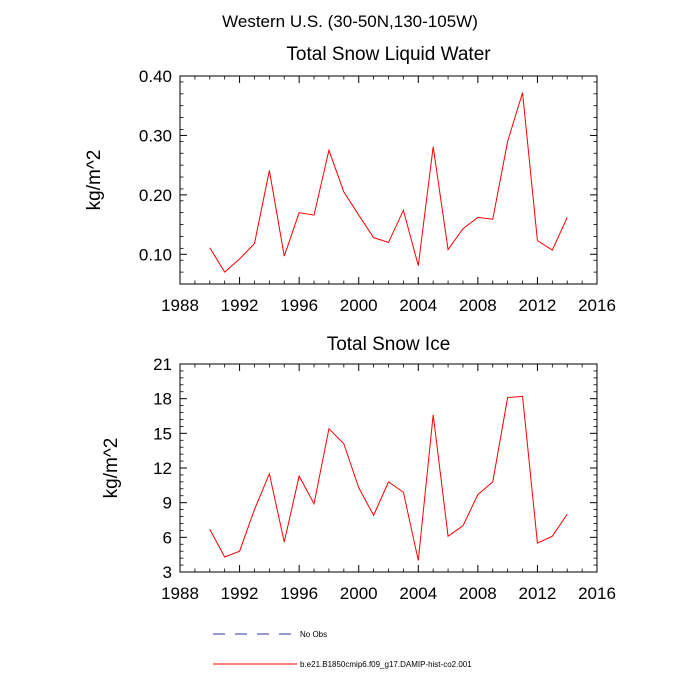  Describe the element at coordinates (167, 537) in the screenshot. I see `y-tick-label: 6` at that location.